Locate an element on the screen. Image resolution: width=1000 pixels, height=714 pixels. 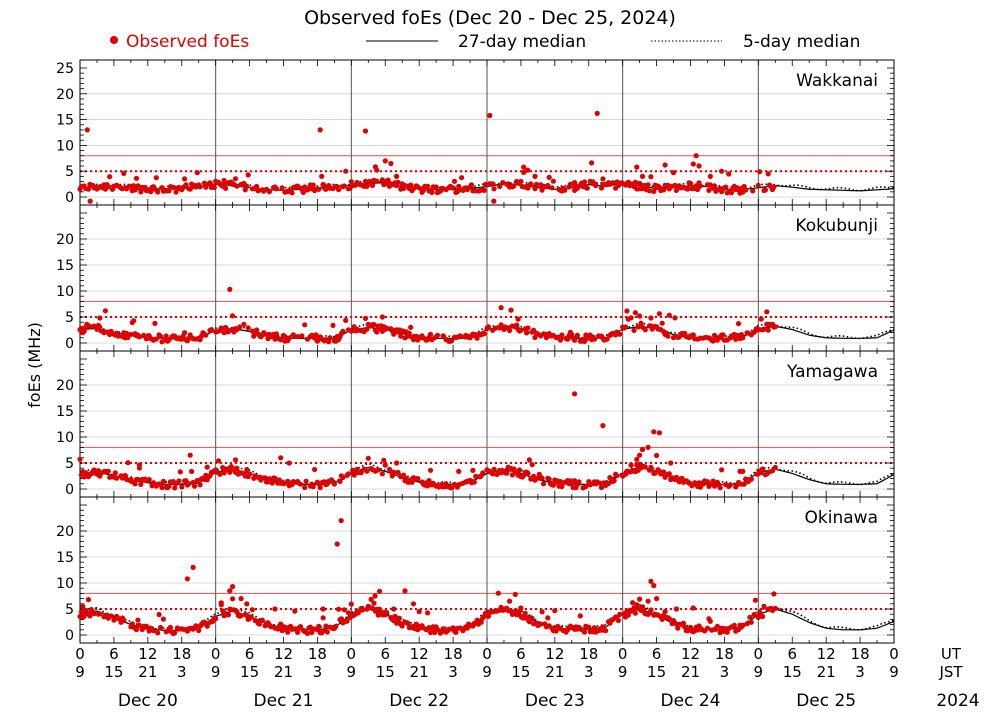
jst-axis-label: JST is located at coordinates (950, 672).